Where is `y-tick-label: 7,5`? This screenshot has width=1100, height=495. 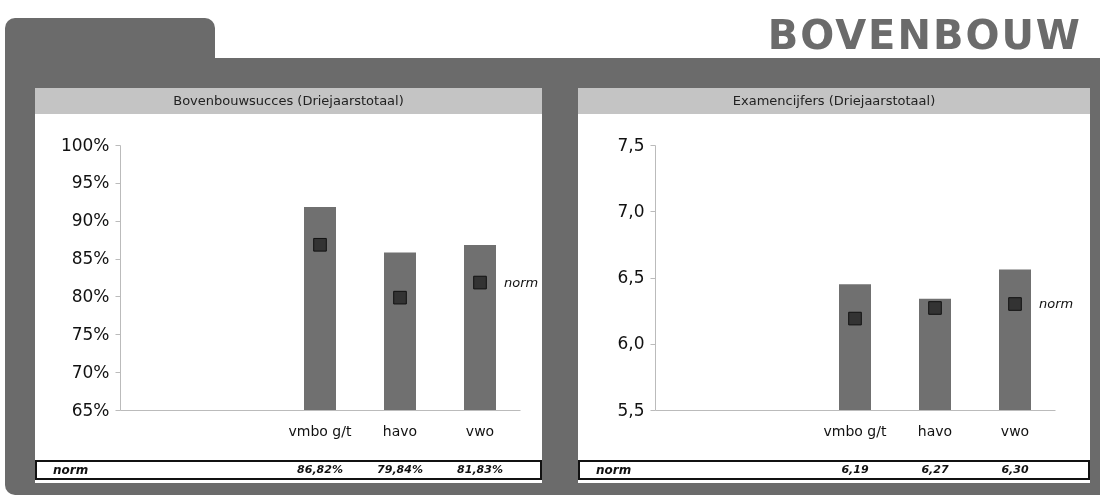
y-tick-label: 7,5 is located at coordinates (631, 144).